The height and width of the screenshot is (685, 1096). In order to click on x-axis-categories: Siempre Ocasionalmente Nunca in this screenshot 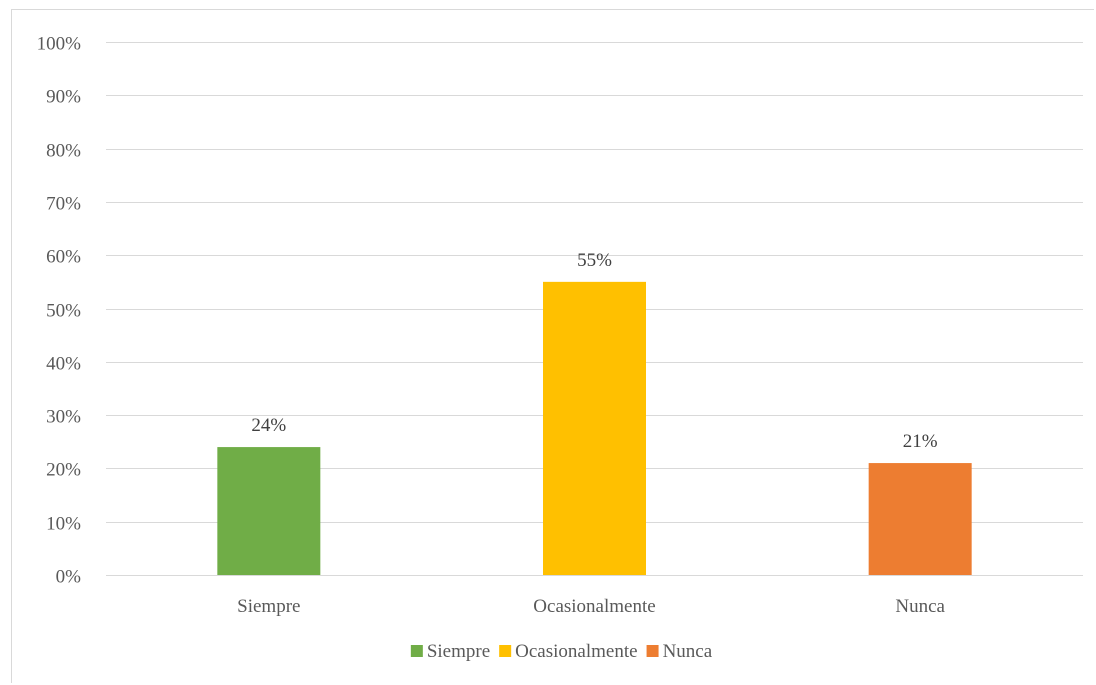, I will do `click(591, 606)`.